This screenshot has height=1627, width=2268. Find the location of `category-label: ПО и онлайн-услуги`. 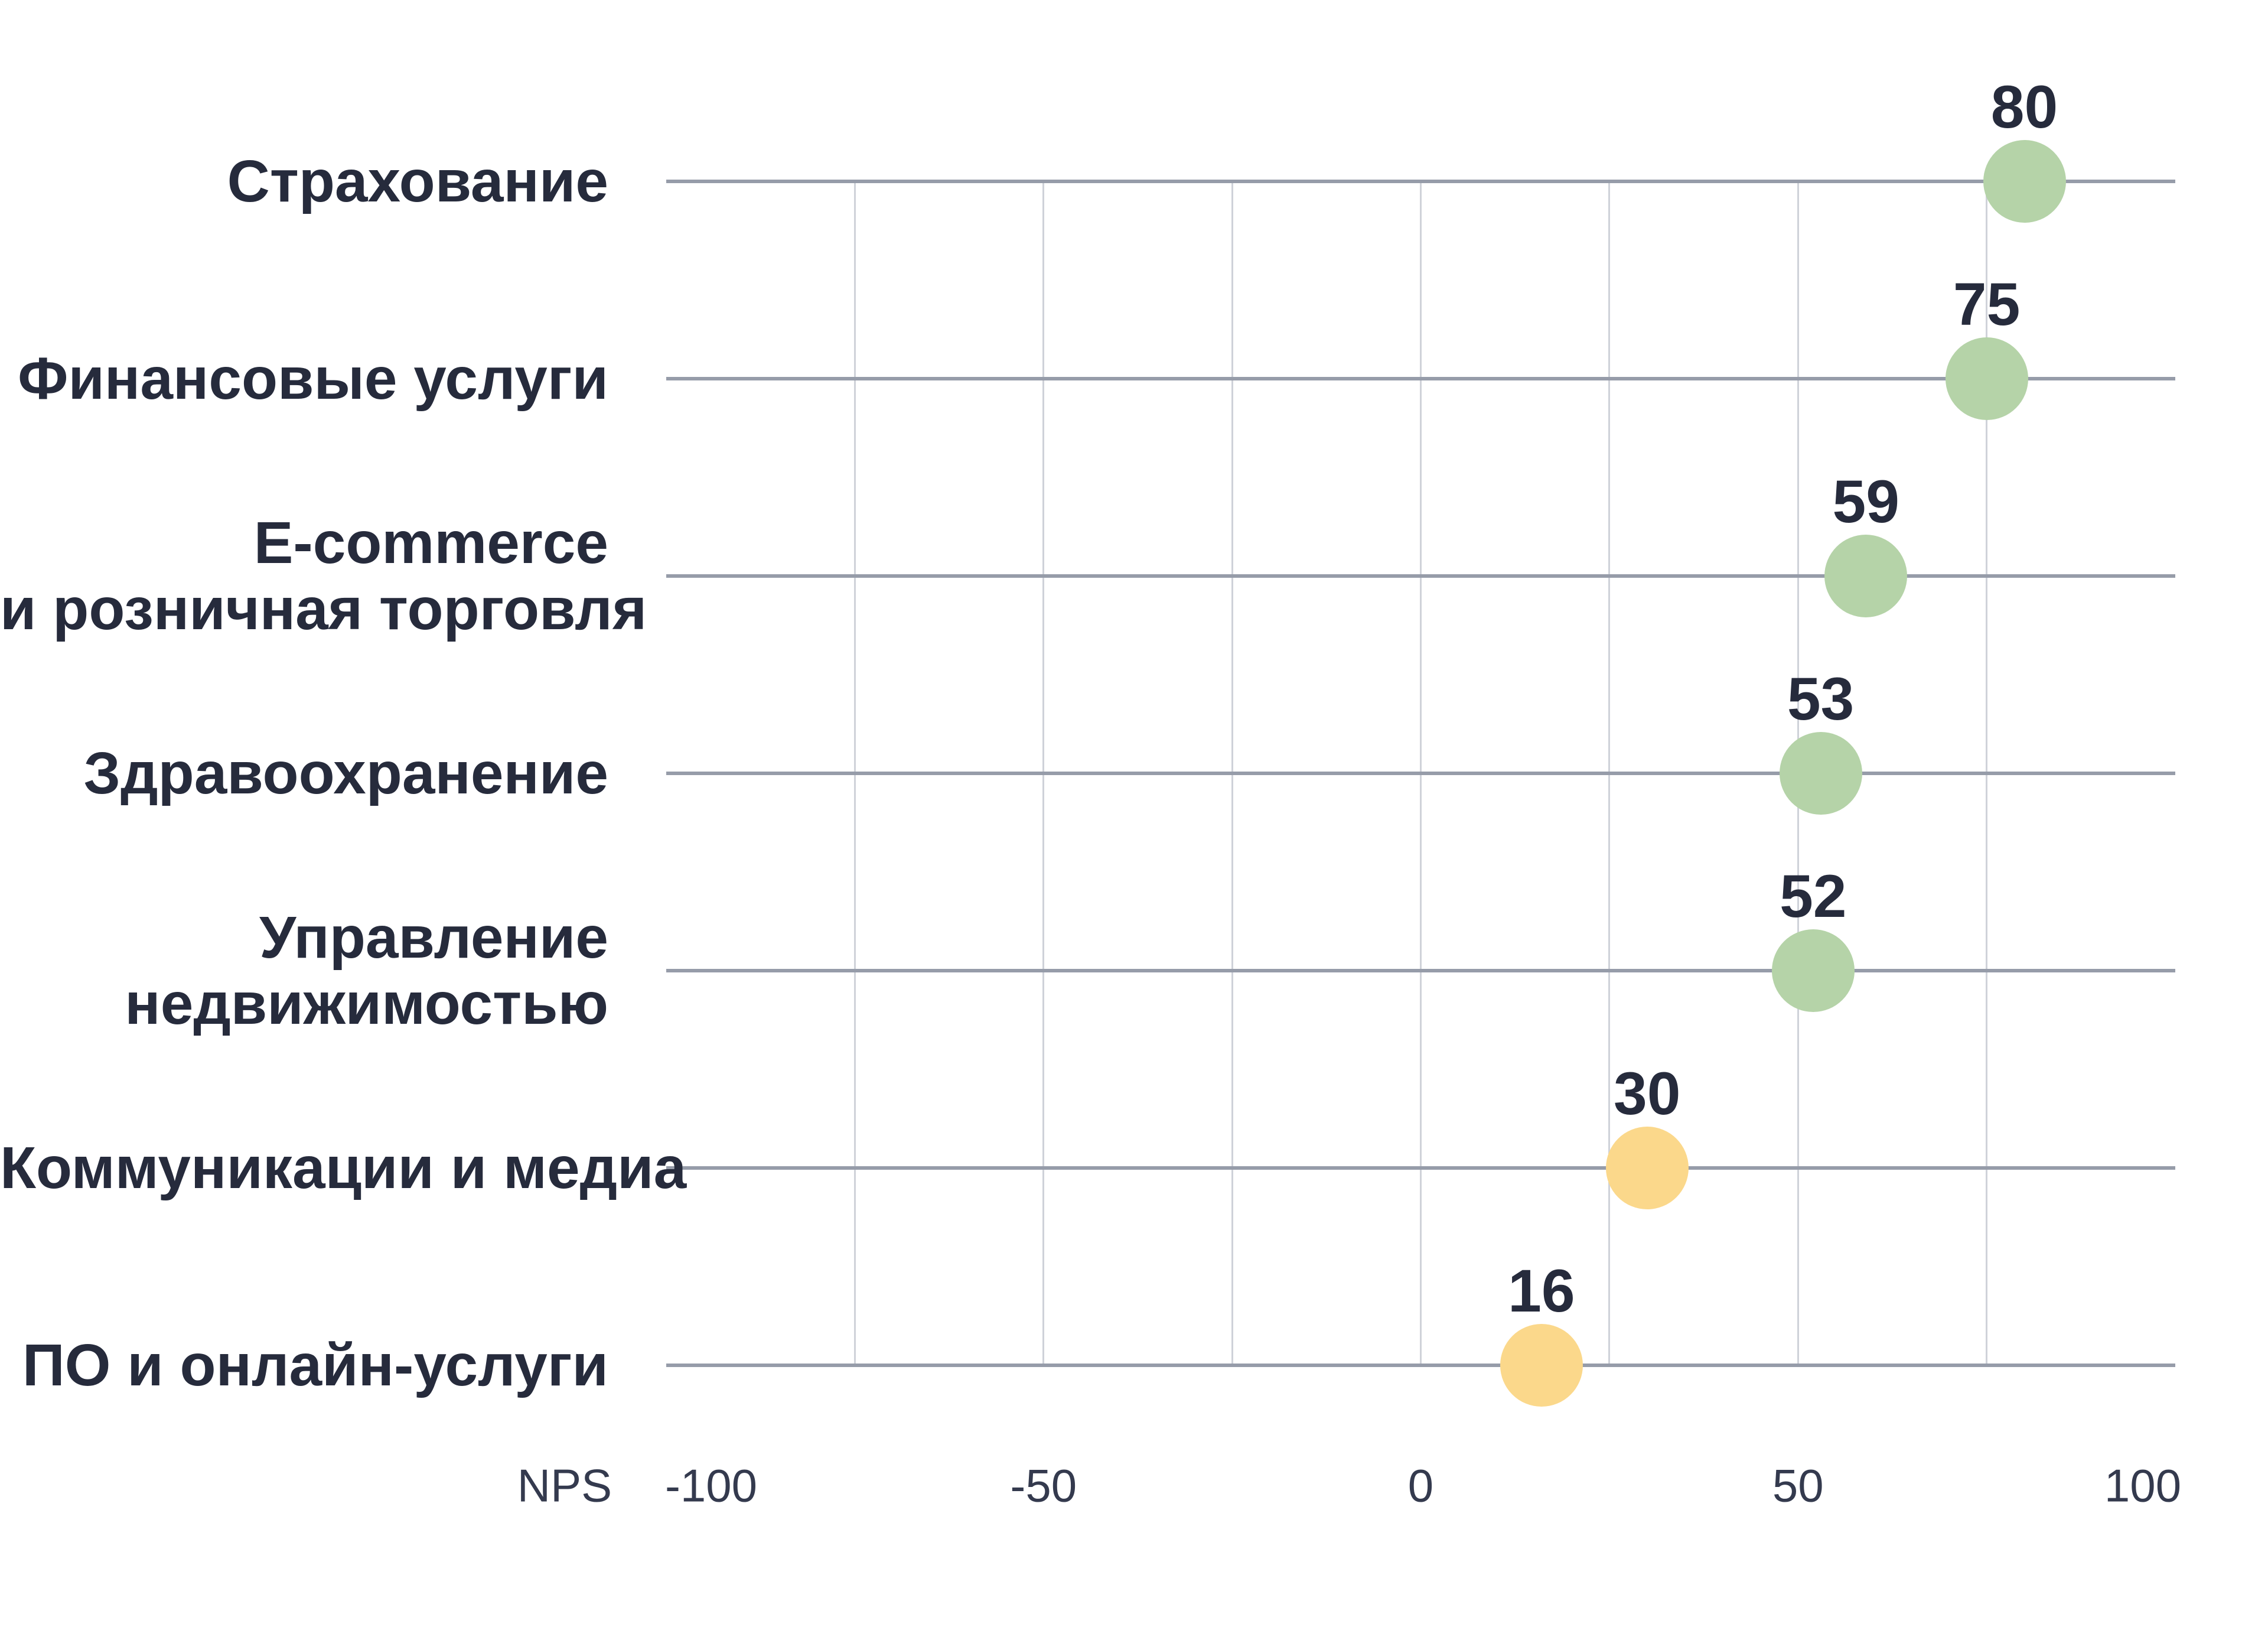

category-label: ПО и онлайн-услуги is located at coordinates (304, 1365).